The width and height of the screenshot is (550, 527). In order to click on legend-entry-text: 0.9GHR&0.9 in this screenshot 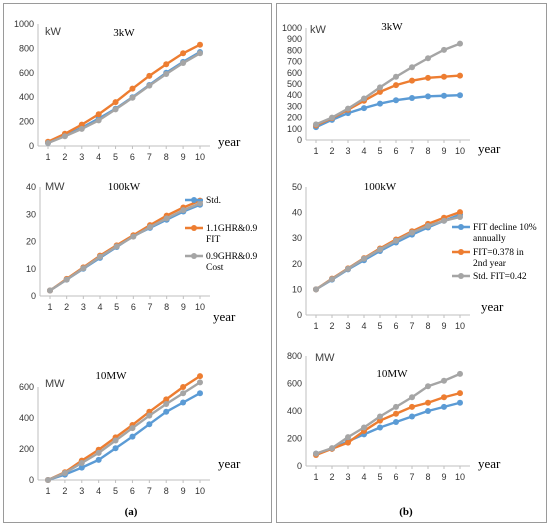, I will do `click(231, 257)`.